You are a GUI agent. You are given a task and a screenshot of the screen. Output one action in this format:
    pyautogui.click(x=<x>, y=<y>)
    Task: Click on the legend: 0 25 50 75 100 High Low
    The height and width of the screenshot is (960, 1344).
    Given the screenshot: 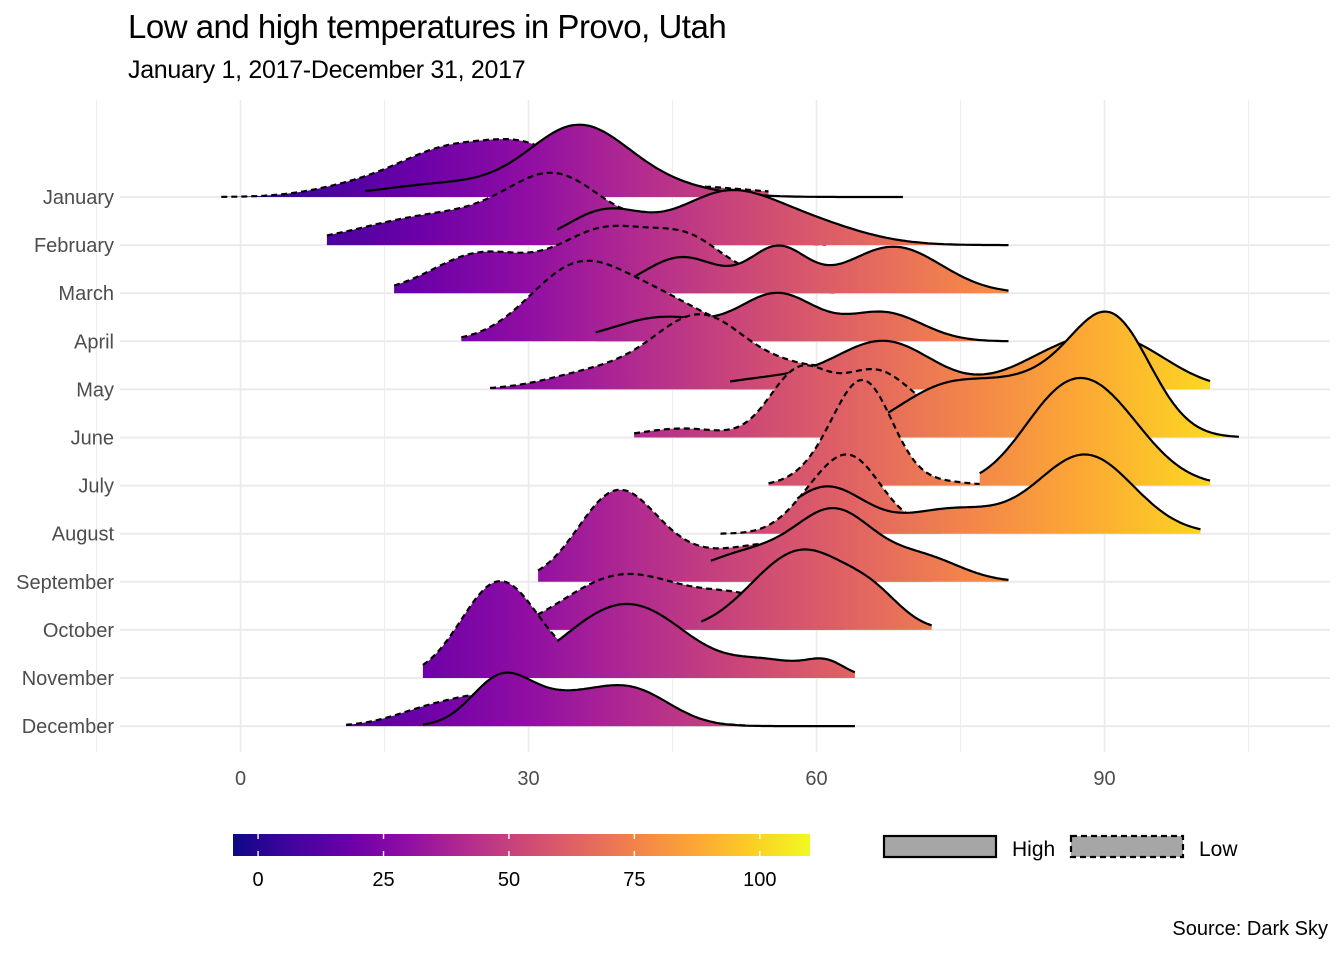 What is the action you would take?
    pyautogui.click(x=735, y=862)
    